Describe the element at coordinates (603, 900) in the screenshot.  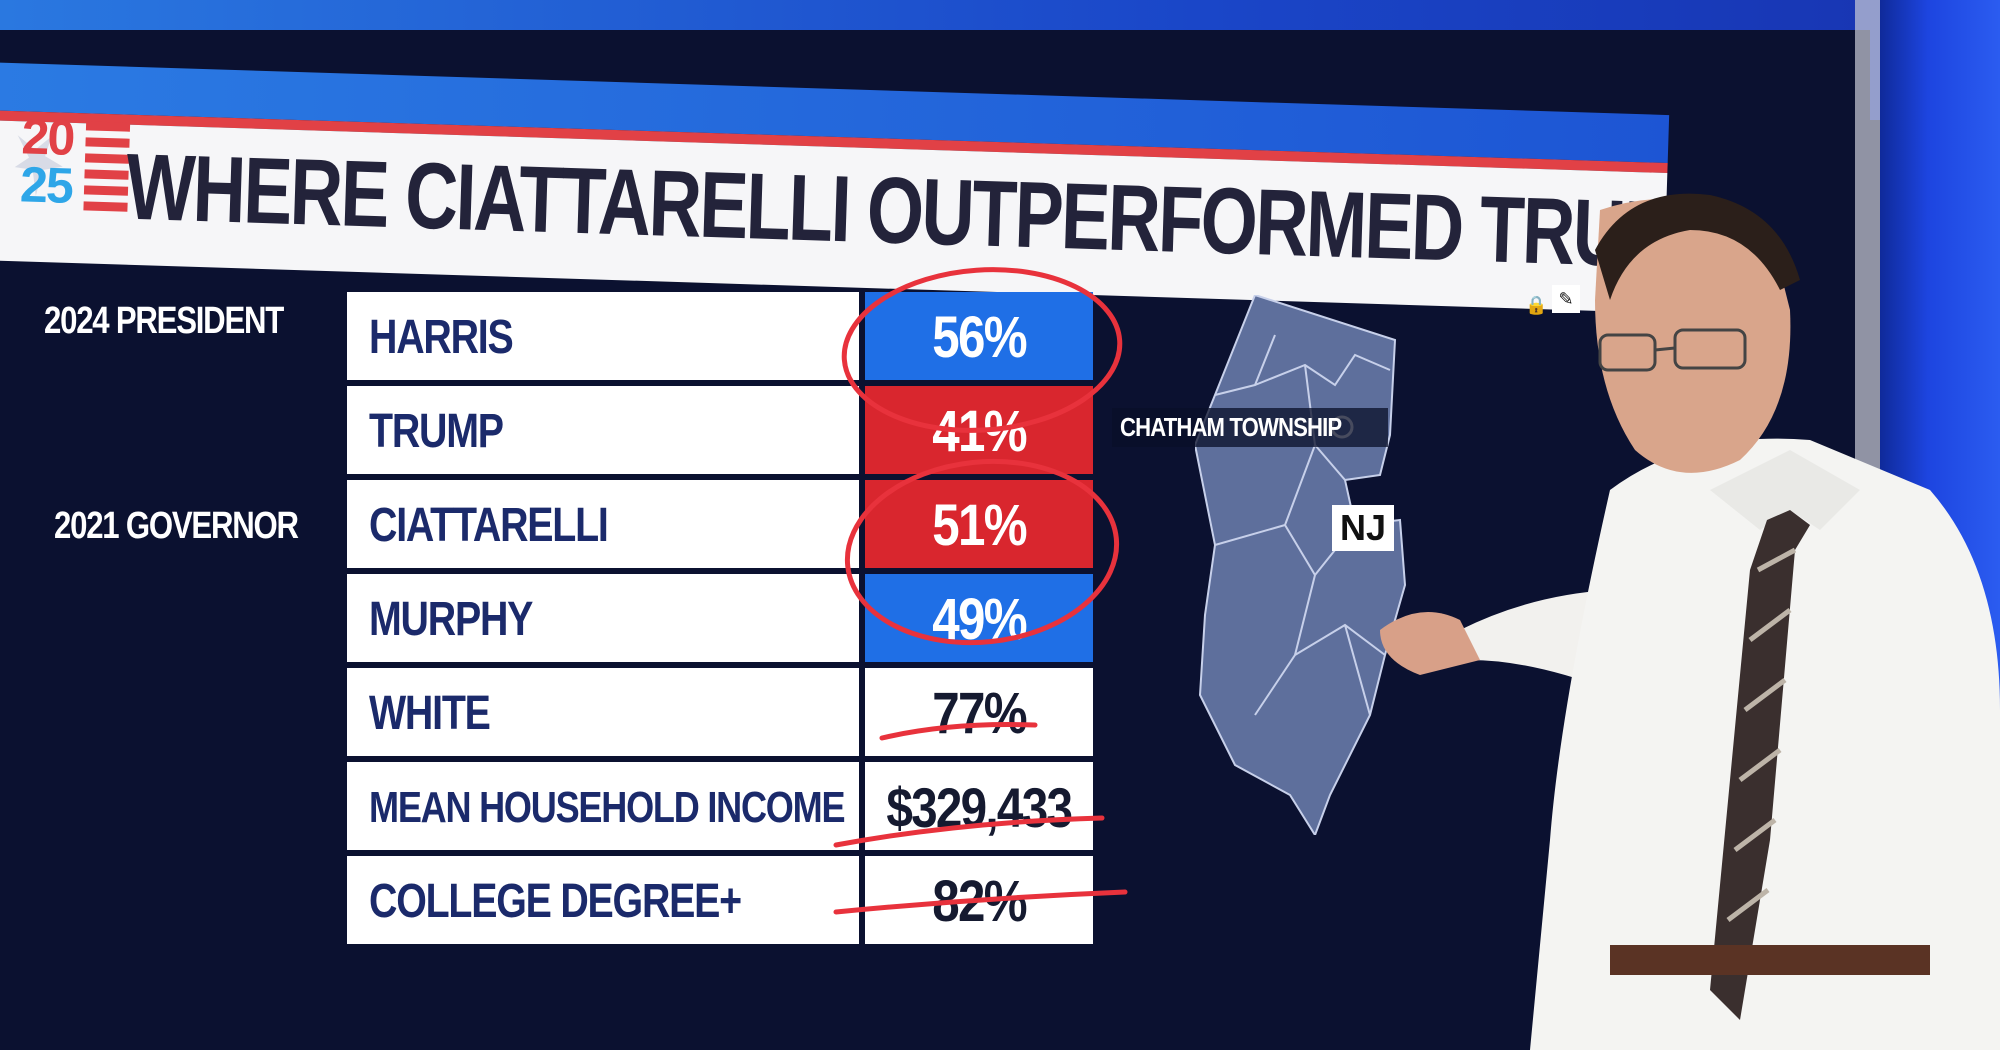
I see `row-label: COLLEGE DEGREE+` at that location.